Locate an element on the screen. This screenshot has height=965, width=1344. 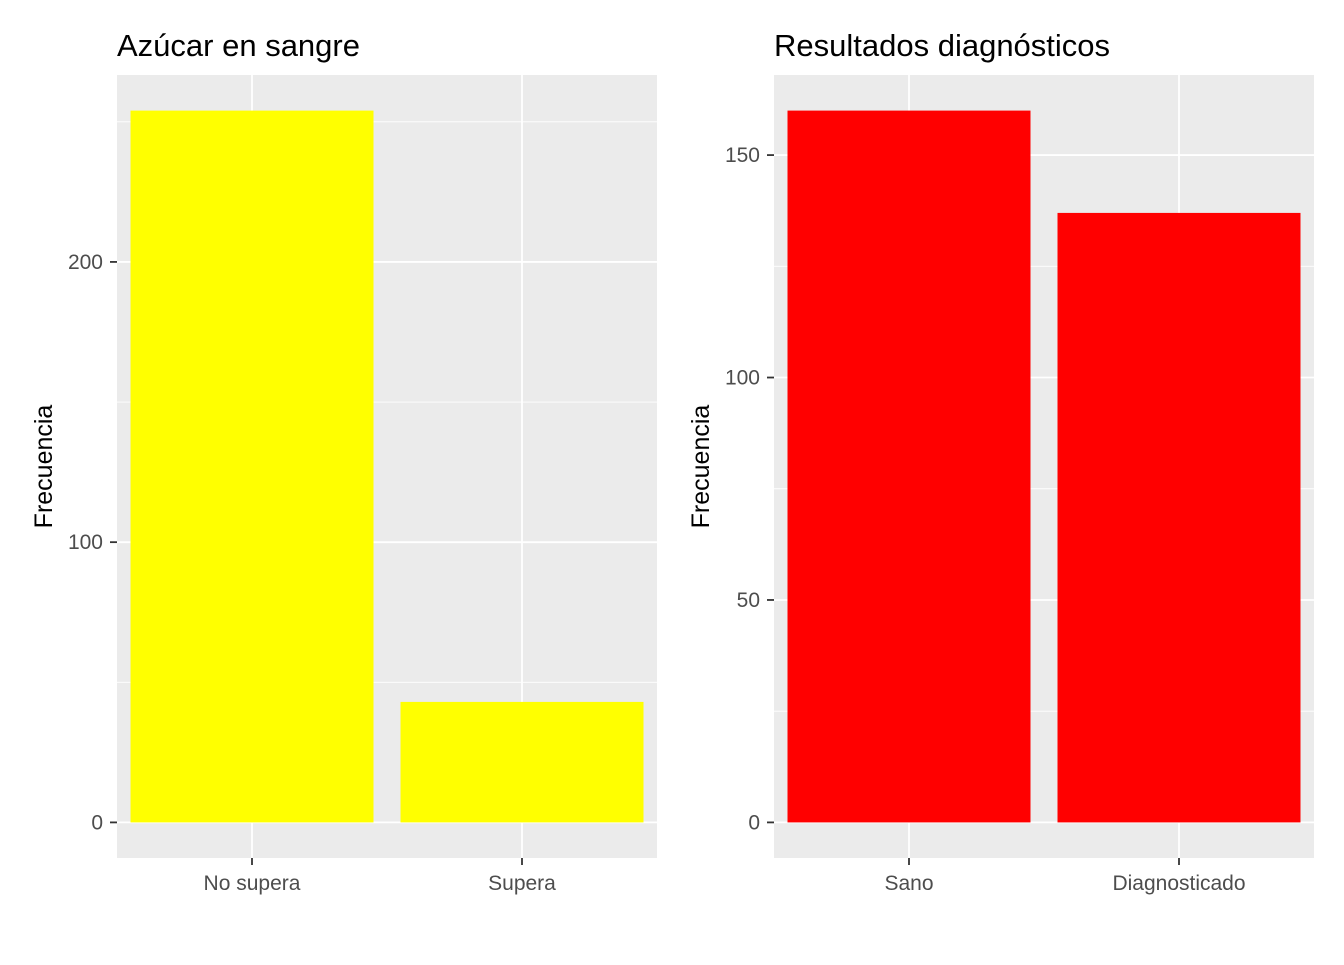
chart-title: Azúcar en sangre is located at coordinates (238, 45).